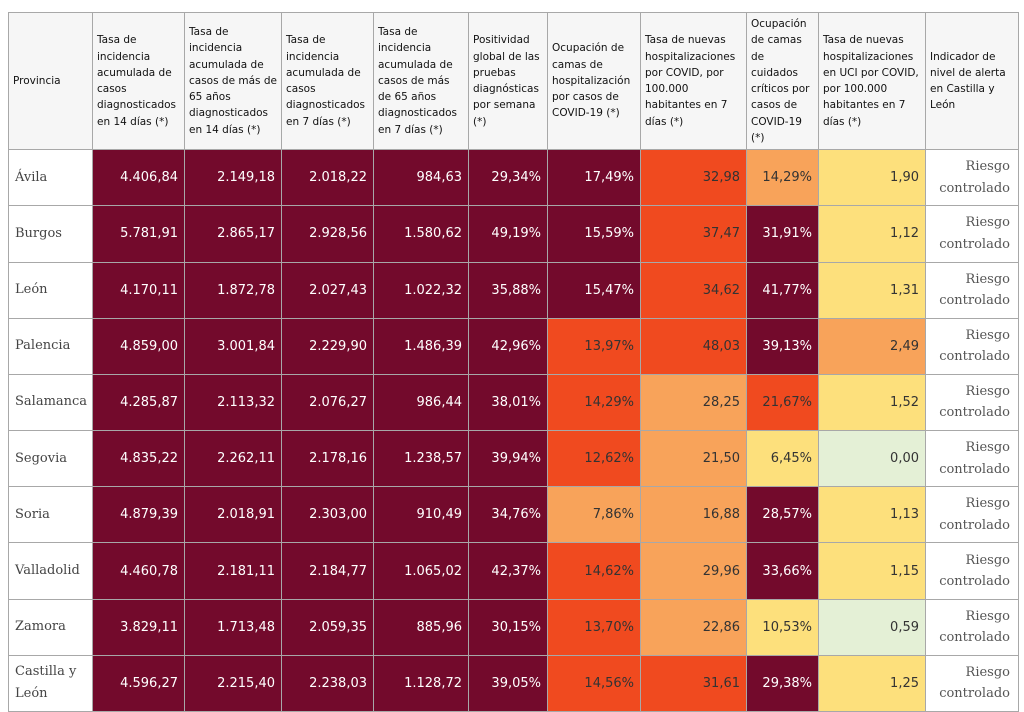 Image resolution: width=1024 pixels, height=712 pixels. I want to click on value-cell: 49,19%, so click(508, 234).